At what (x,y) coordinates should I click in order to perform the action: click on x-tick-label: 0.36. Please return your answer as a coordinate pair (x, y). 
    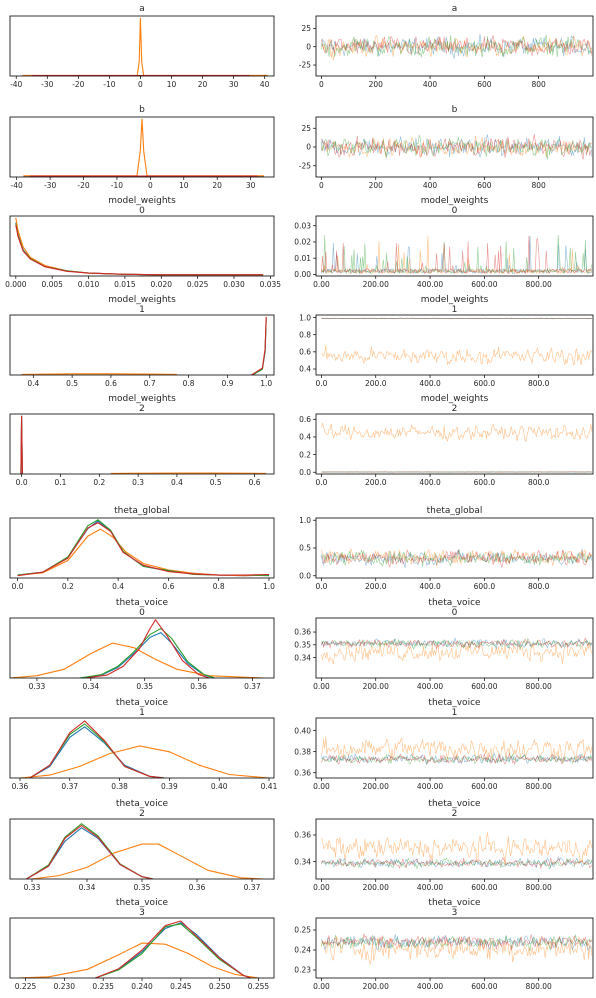
    Looking at the image, I should click on (197, 887).